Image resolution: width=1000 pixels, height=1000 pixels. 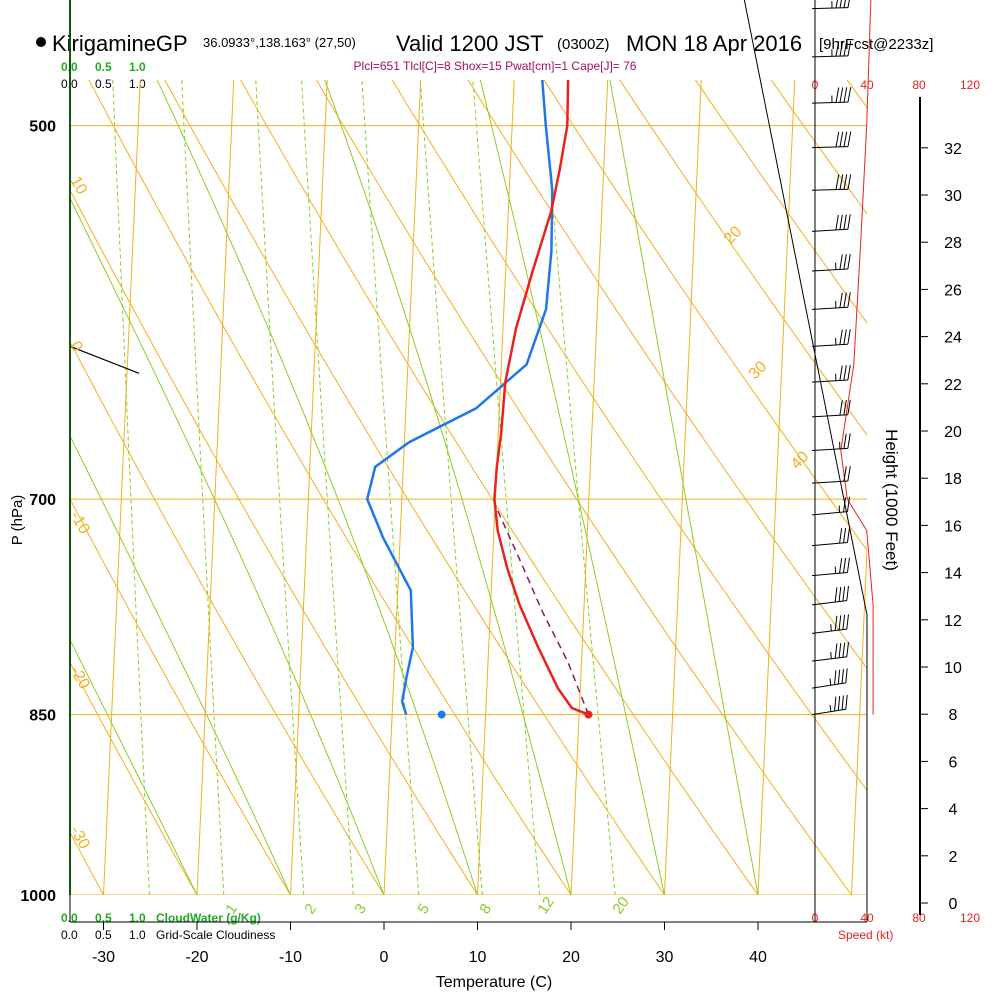 What do you see at coordinates (494, 982) in the screenshot?
I see `x-axis-title: Temperature (C)` at bounding box center [494, 982].